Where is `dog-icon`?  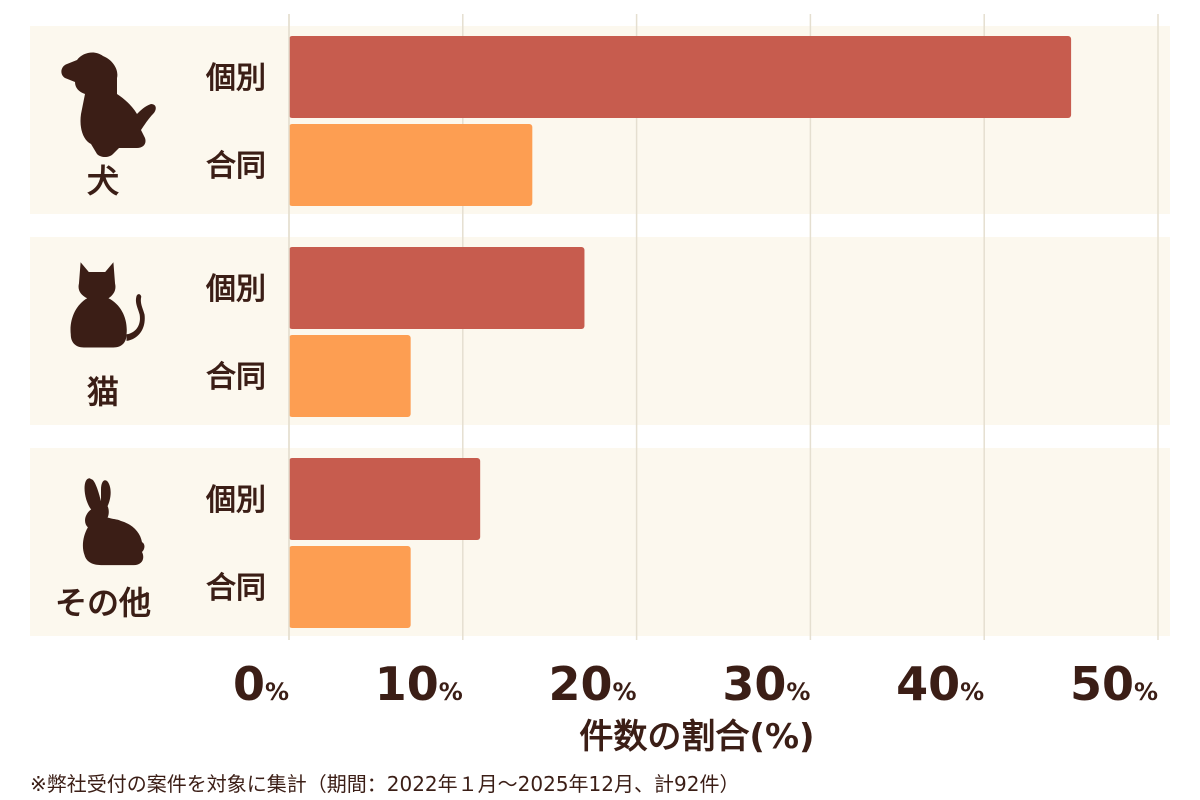 dog-icon is located at coordinates (108, 104).